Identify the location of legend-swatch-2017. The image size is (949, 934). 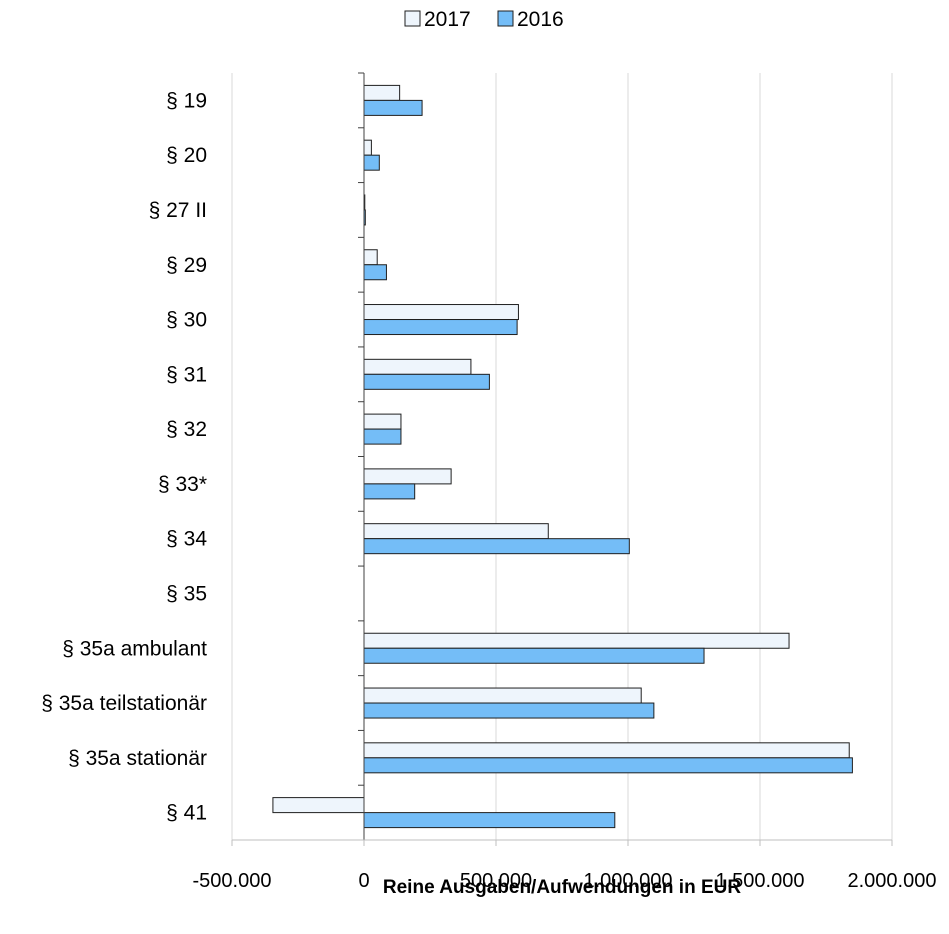
(412, 18).